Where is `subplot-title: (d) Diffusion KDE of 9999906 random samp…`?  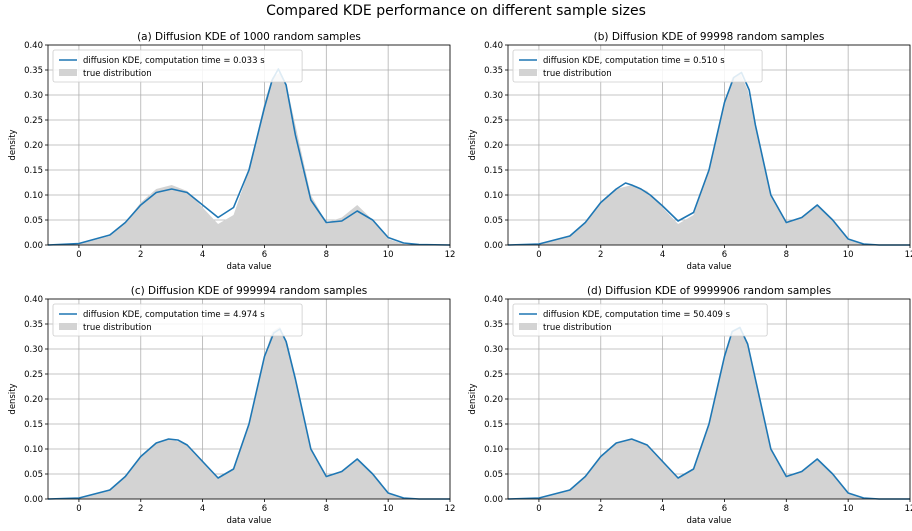 subplot-title: (d) Diffusion KDE of 9999906 random samp… is located at coordinates (709, 291).